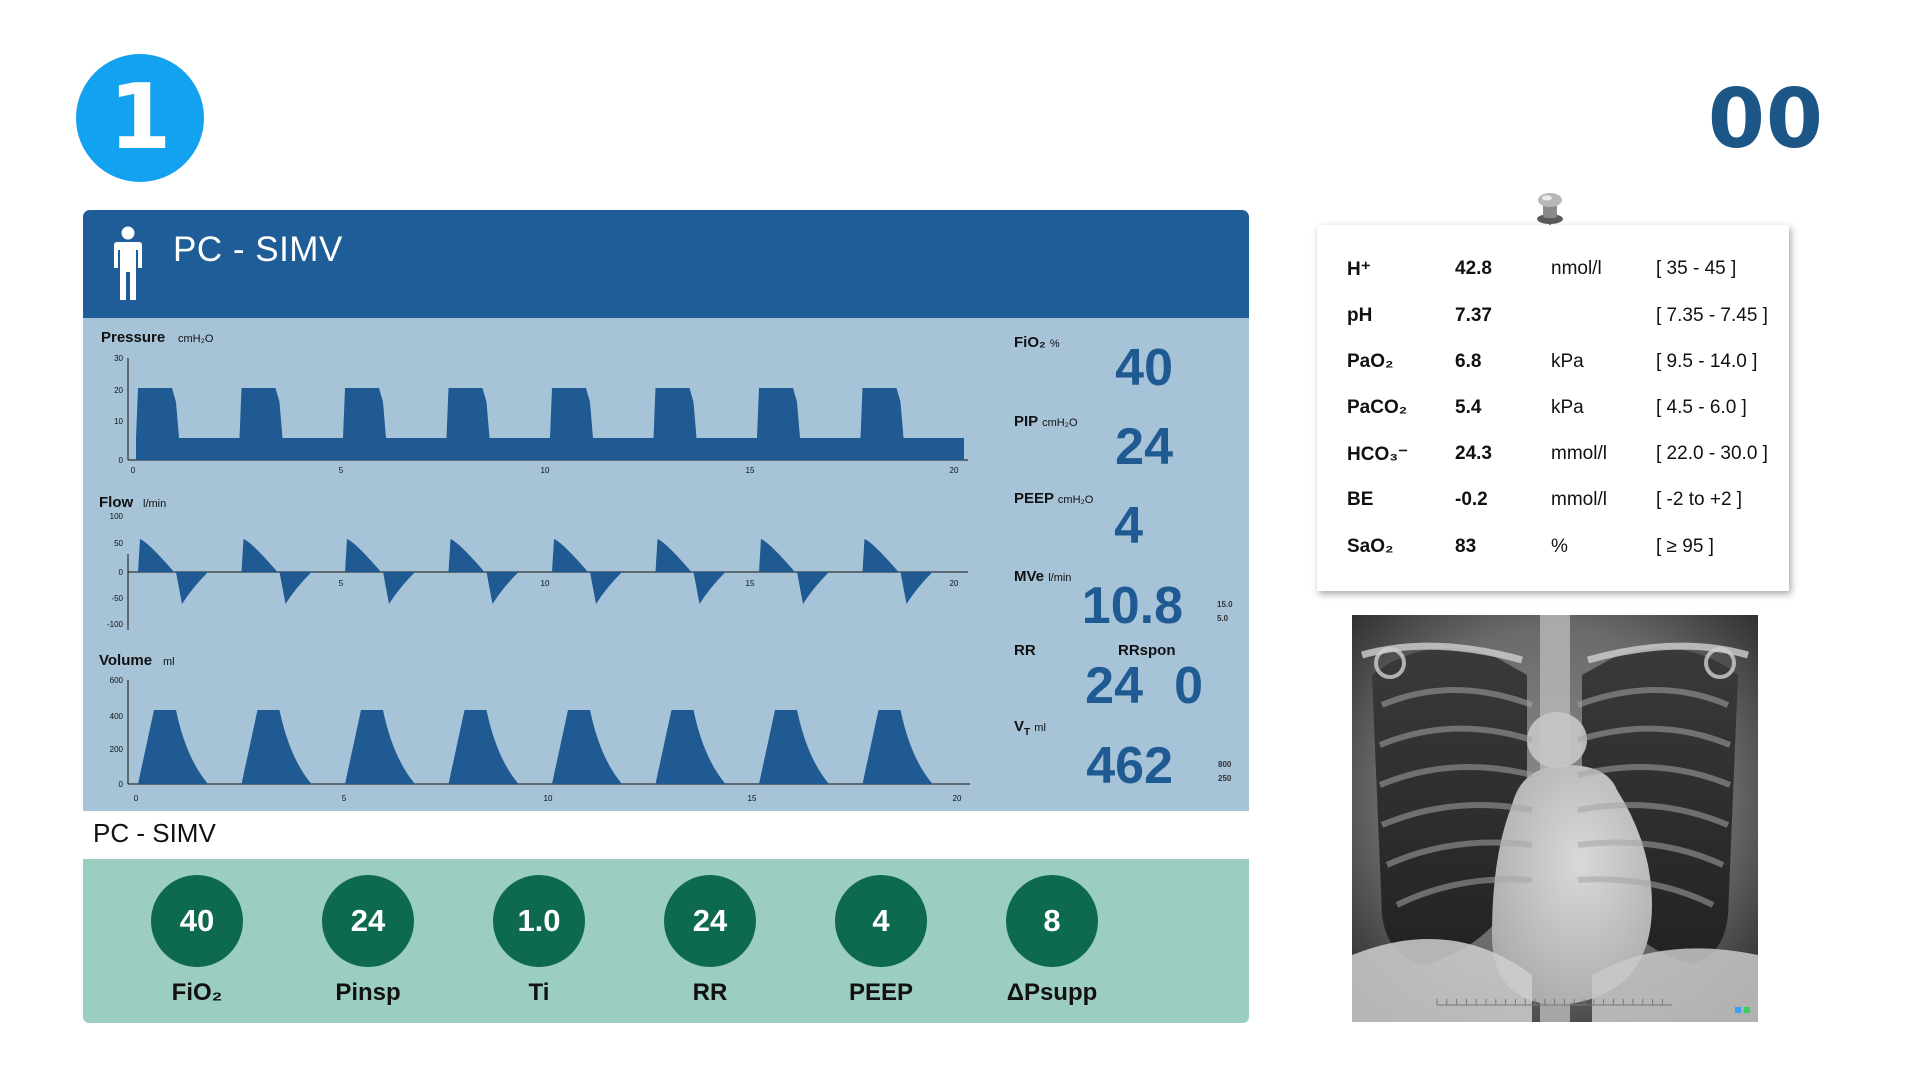 The width and height of the screenshot is (1920, 1080). What do you see at coordinates (368, 992) in the screenshot?
I see `setting-pinsp-label: Pinsp` at bounding box center [368, 992].